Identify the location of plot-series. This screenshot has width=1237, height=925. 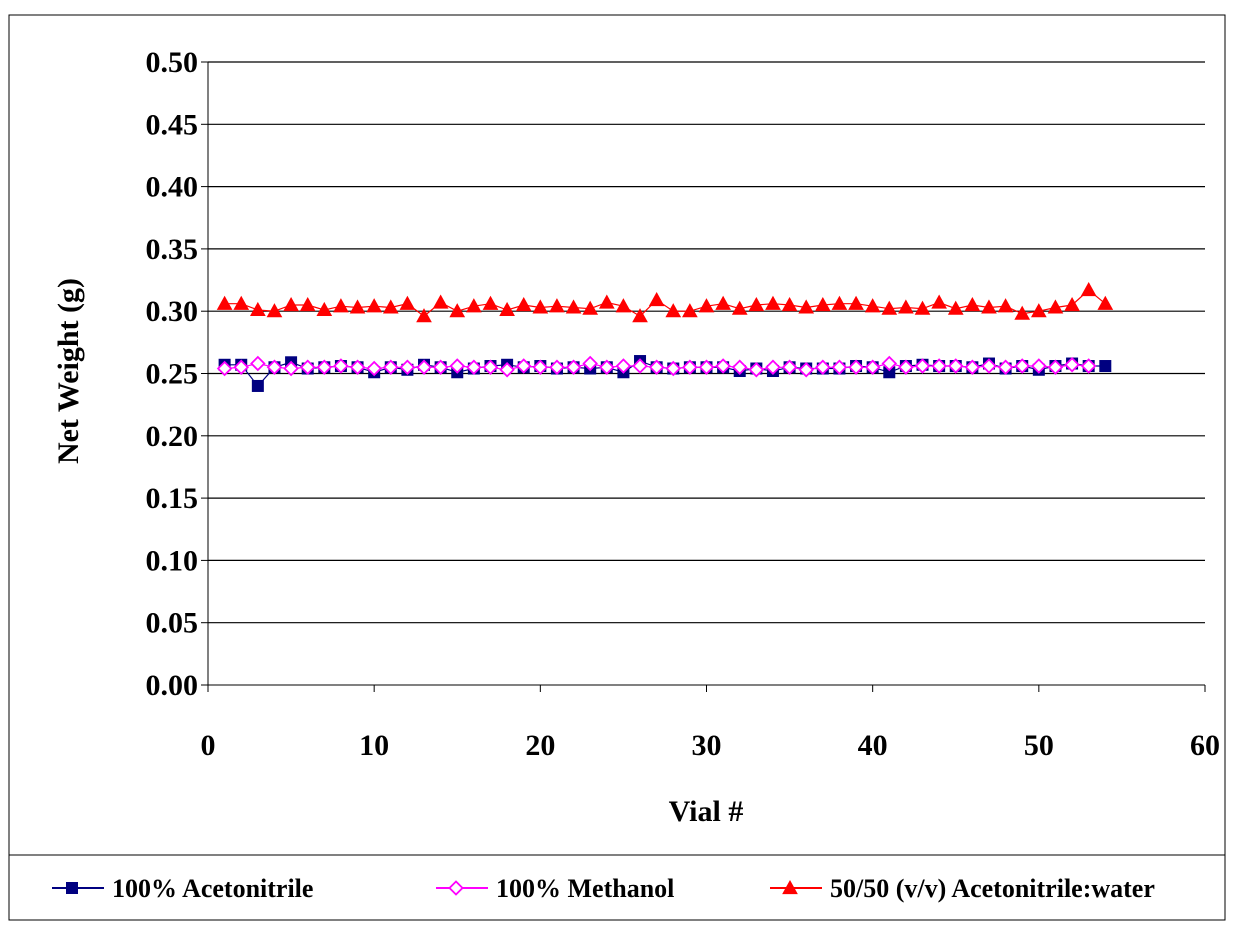
(665, 336).